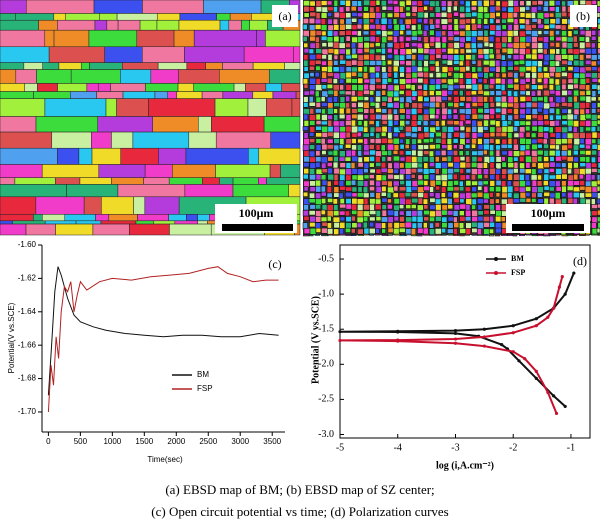 The height and width of the screenshot is (523, 600). I want to click on series-line, so click(163, 331).